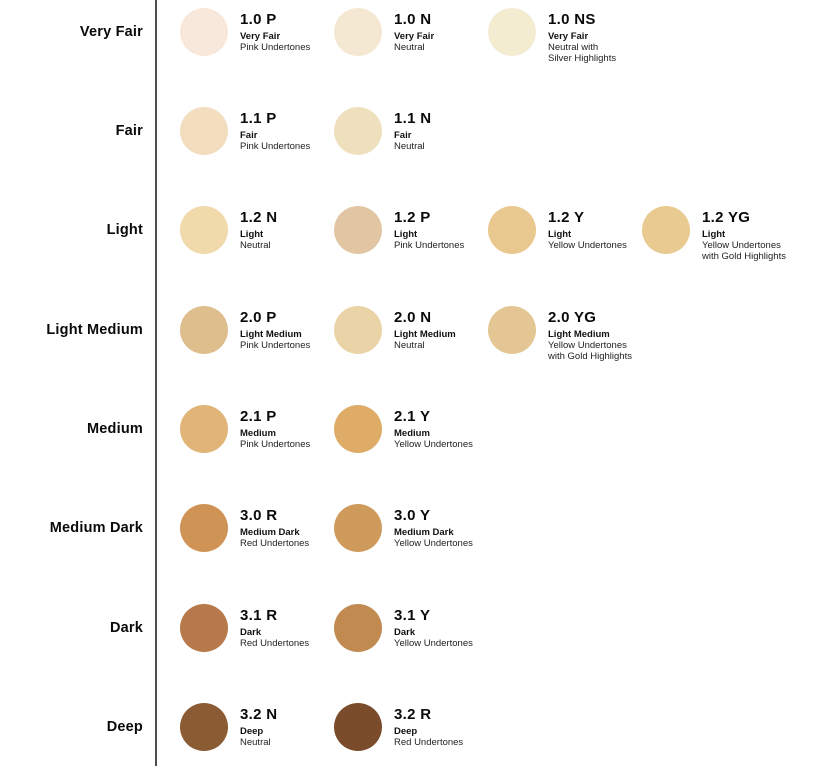 The image size is (839, 766). I want to click on shade-info: 2.1 Y Medium Yellow Undertones, so click(453, 429).